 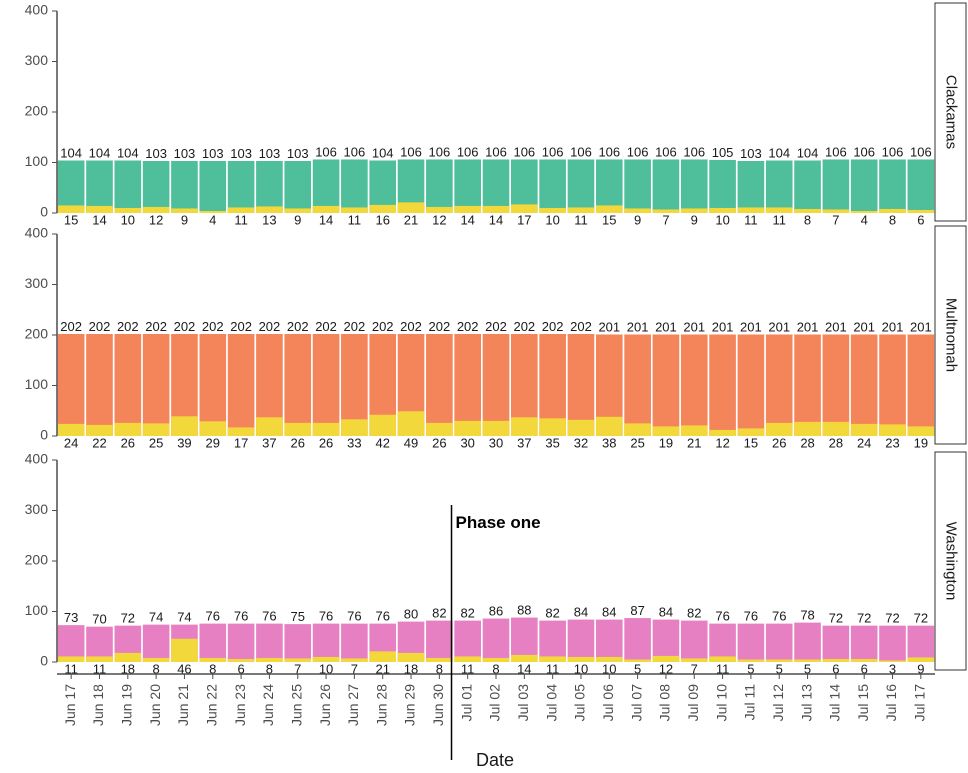 I want to click on icu-label-clackamas: 11, so click(x=779, y=219).